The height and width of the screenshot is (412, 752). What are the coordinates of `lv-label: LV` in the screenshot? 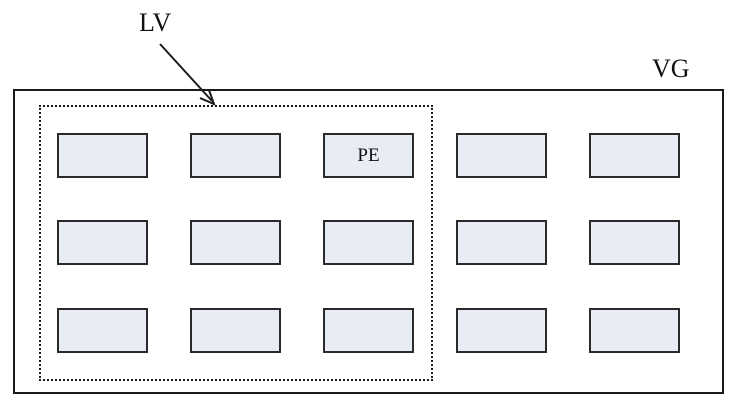 It's located at (155, 22).